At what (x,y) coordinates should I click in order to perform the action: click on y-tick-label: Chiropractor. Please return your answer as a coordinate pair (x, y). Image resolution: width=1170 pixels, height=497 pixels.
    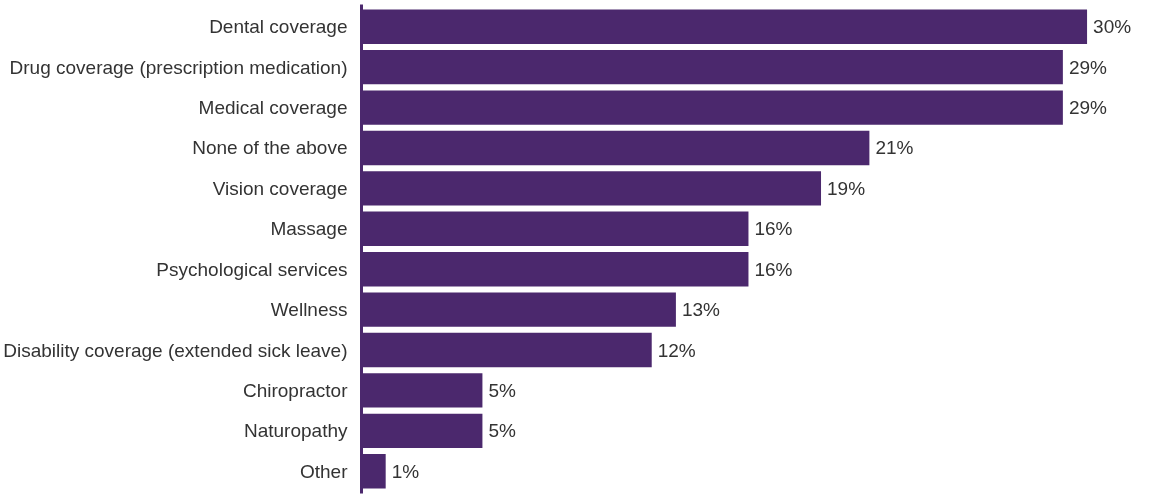
    Looking at the image, I should click on (295, 390).